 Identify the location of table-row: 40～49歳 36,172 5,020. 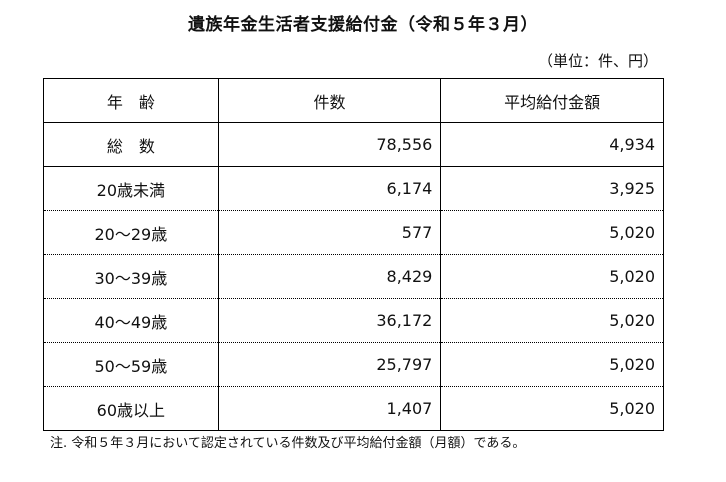
(353, 320).